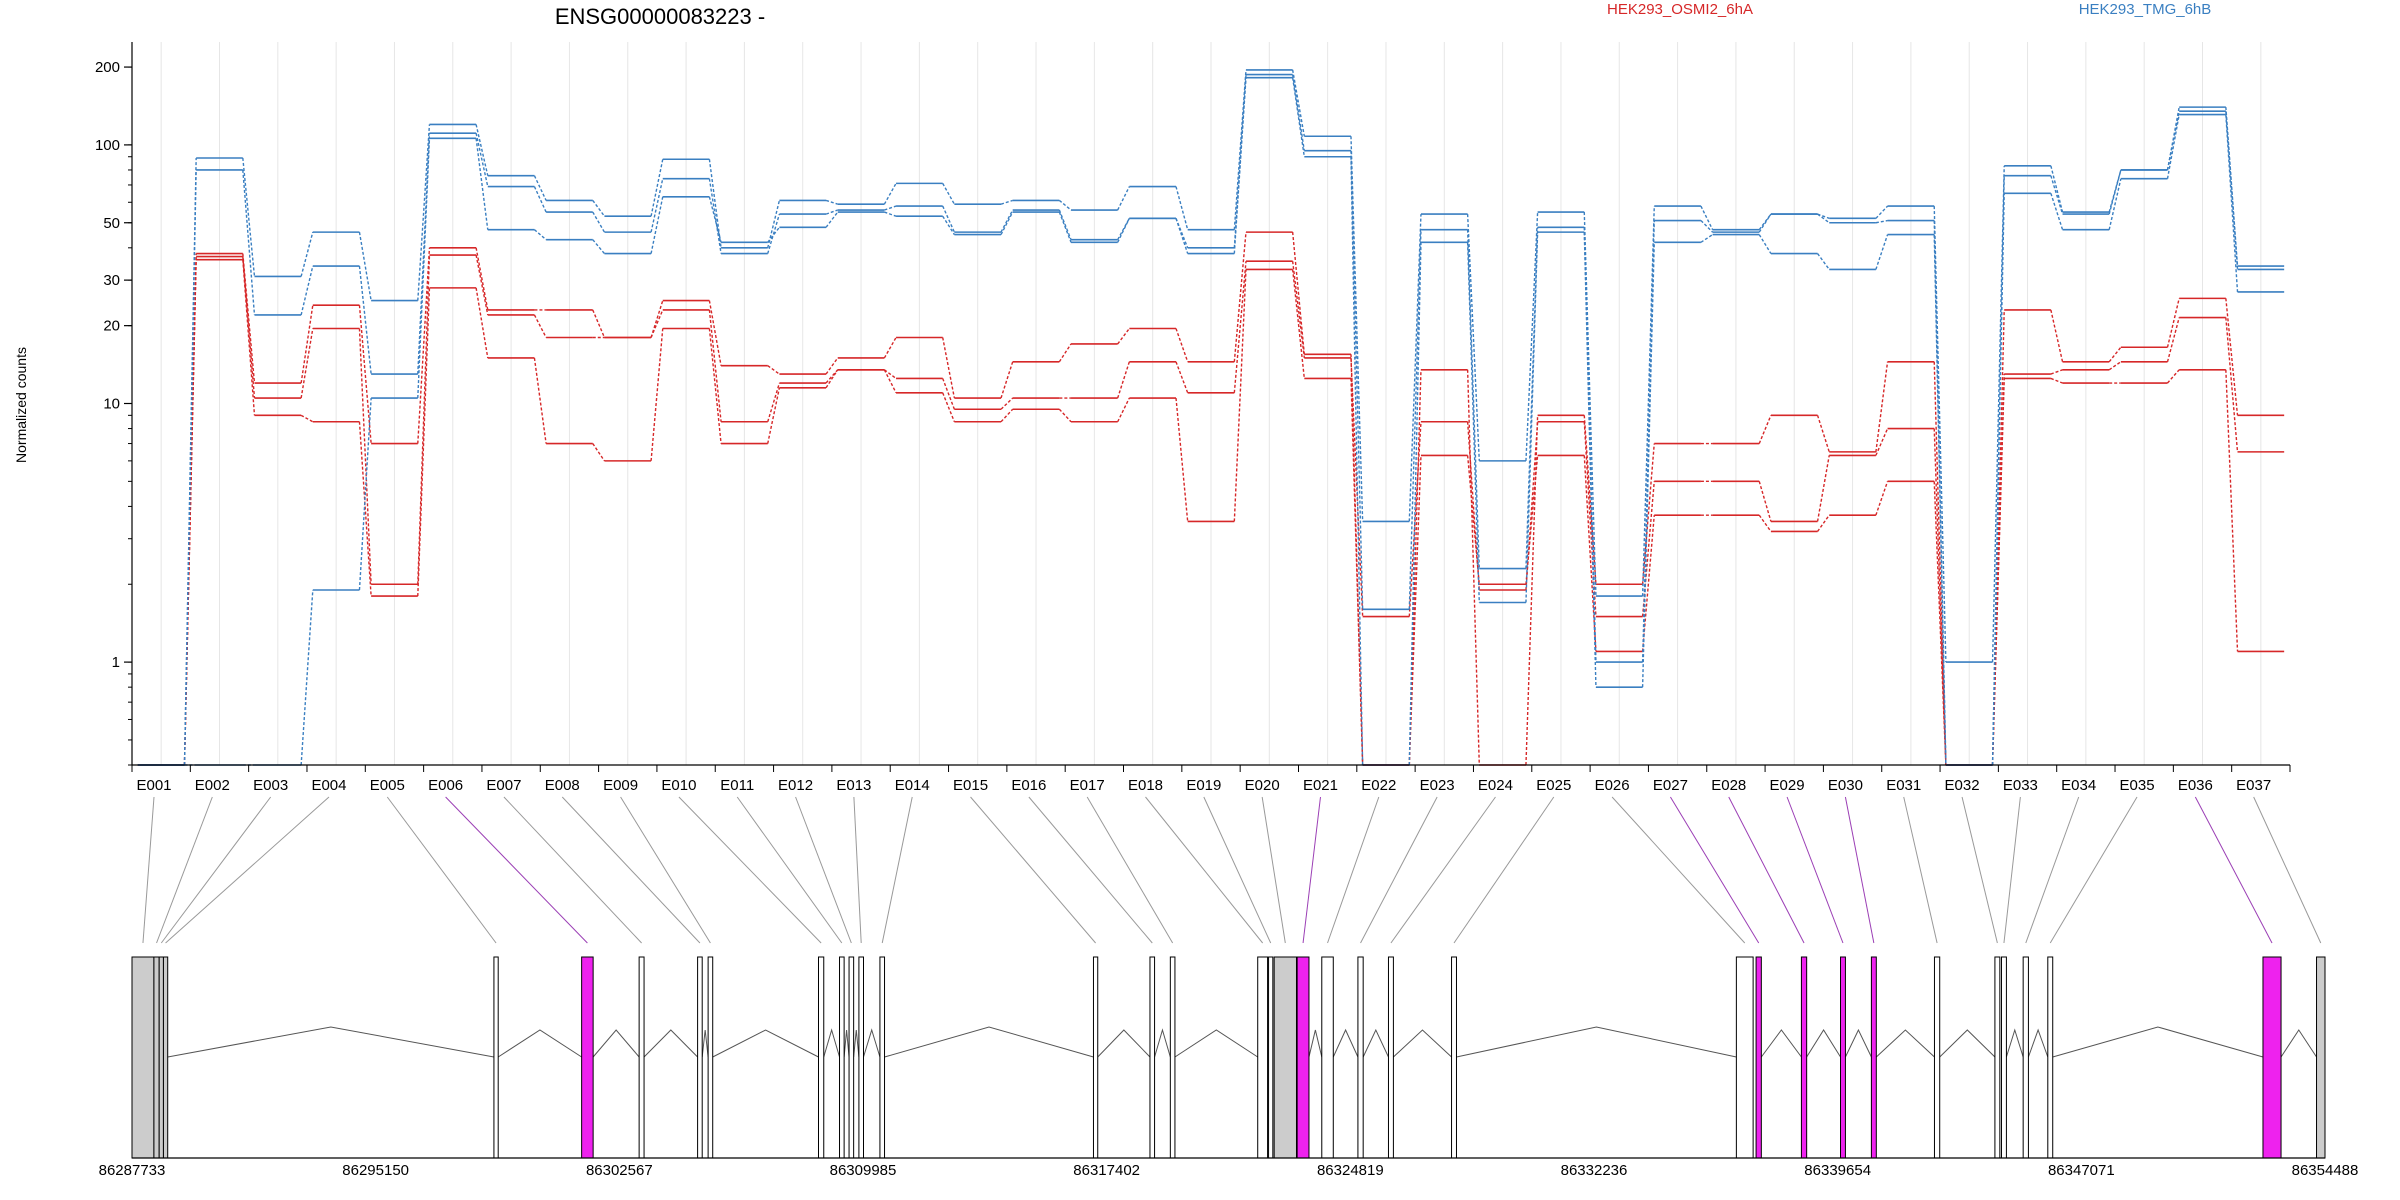  What do you see at coordinates (1106, 1170) in the screenshot?
I see `genomic-tick-label: 86317402` at bounding box center [1106, 1170].